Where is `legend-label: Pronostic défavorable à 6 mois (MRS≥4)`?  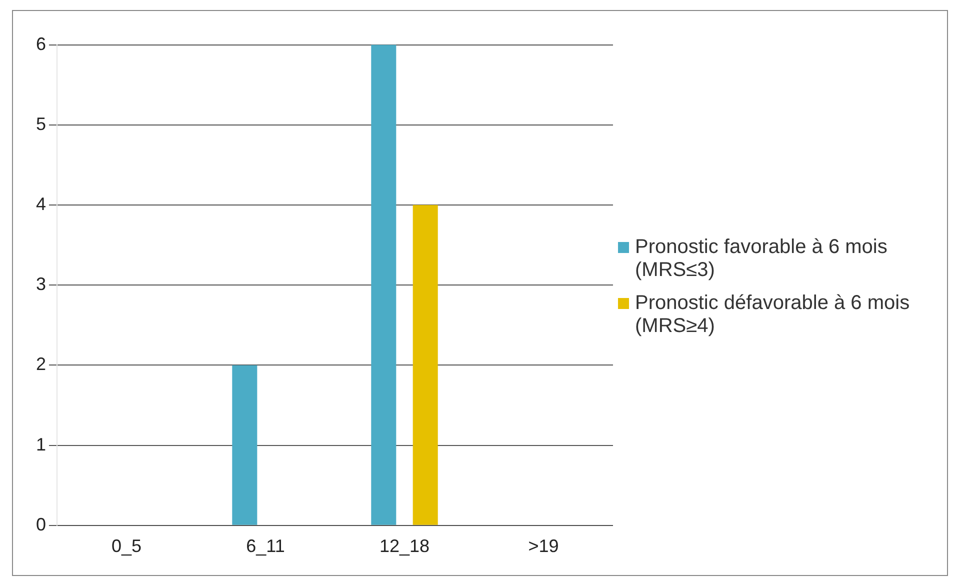
legend-label: Pronostic défavorable à 6 mois (MRS≥4) is located at coordinates (773, 315).